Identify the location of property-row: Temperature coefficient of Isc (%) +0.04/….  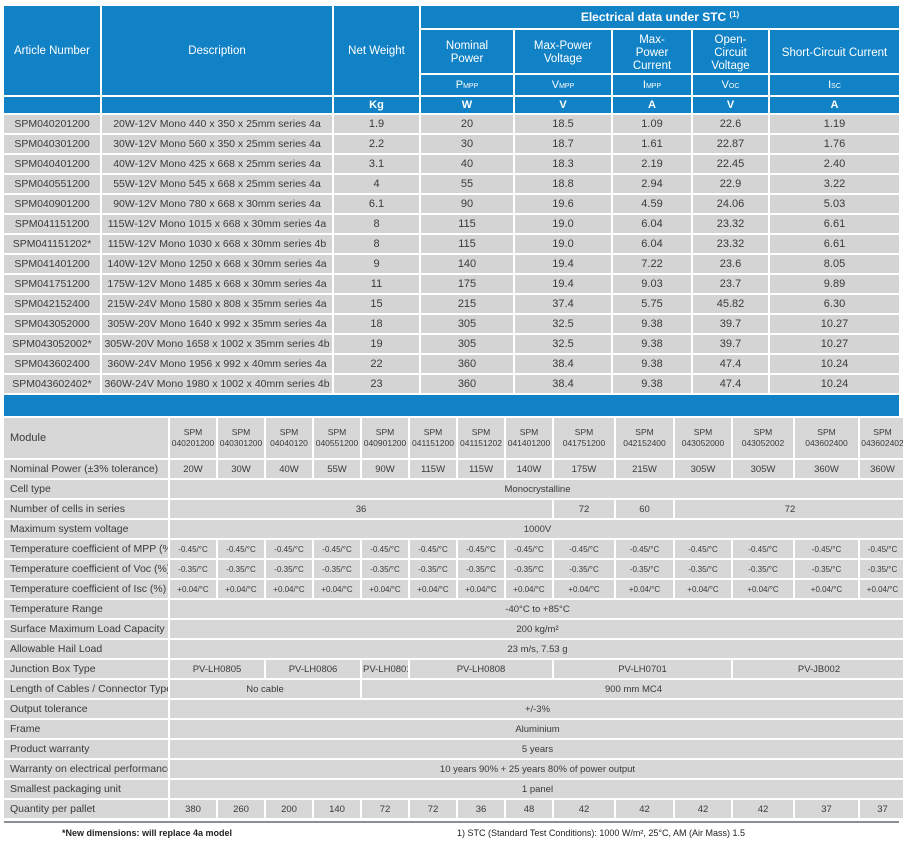
(453, 589).